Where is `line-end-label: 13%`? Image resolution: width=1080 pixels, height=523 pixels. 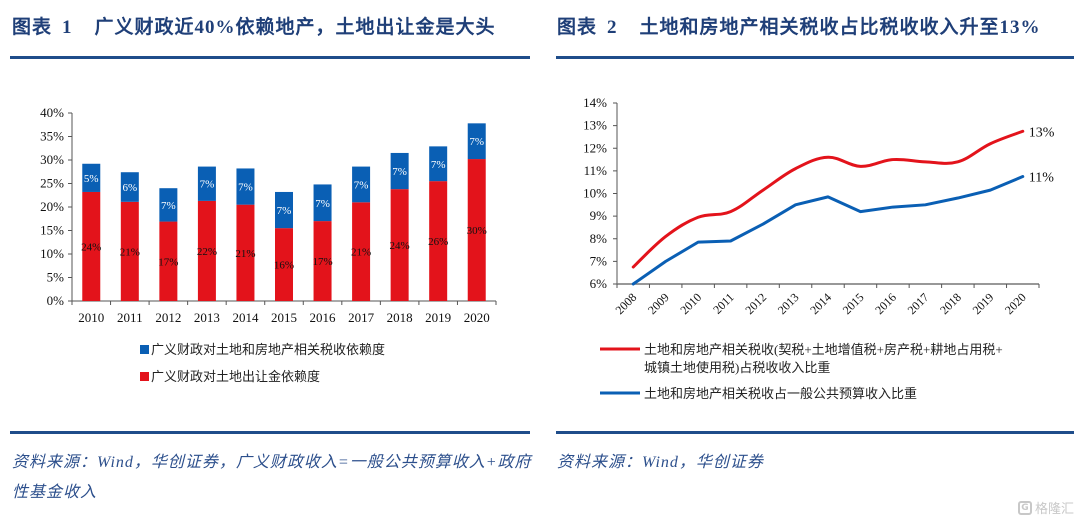
line-end-label: 13% is located at coordinates (1042, 132).